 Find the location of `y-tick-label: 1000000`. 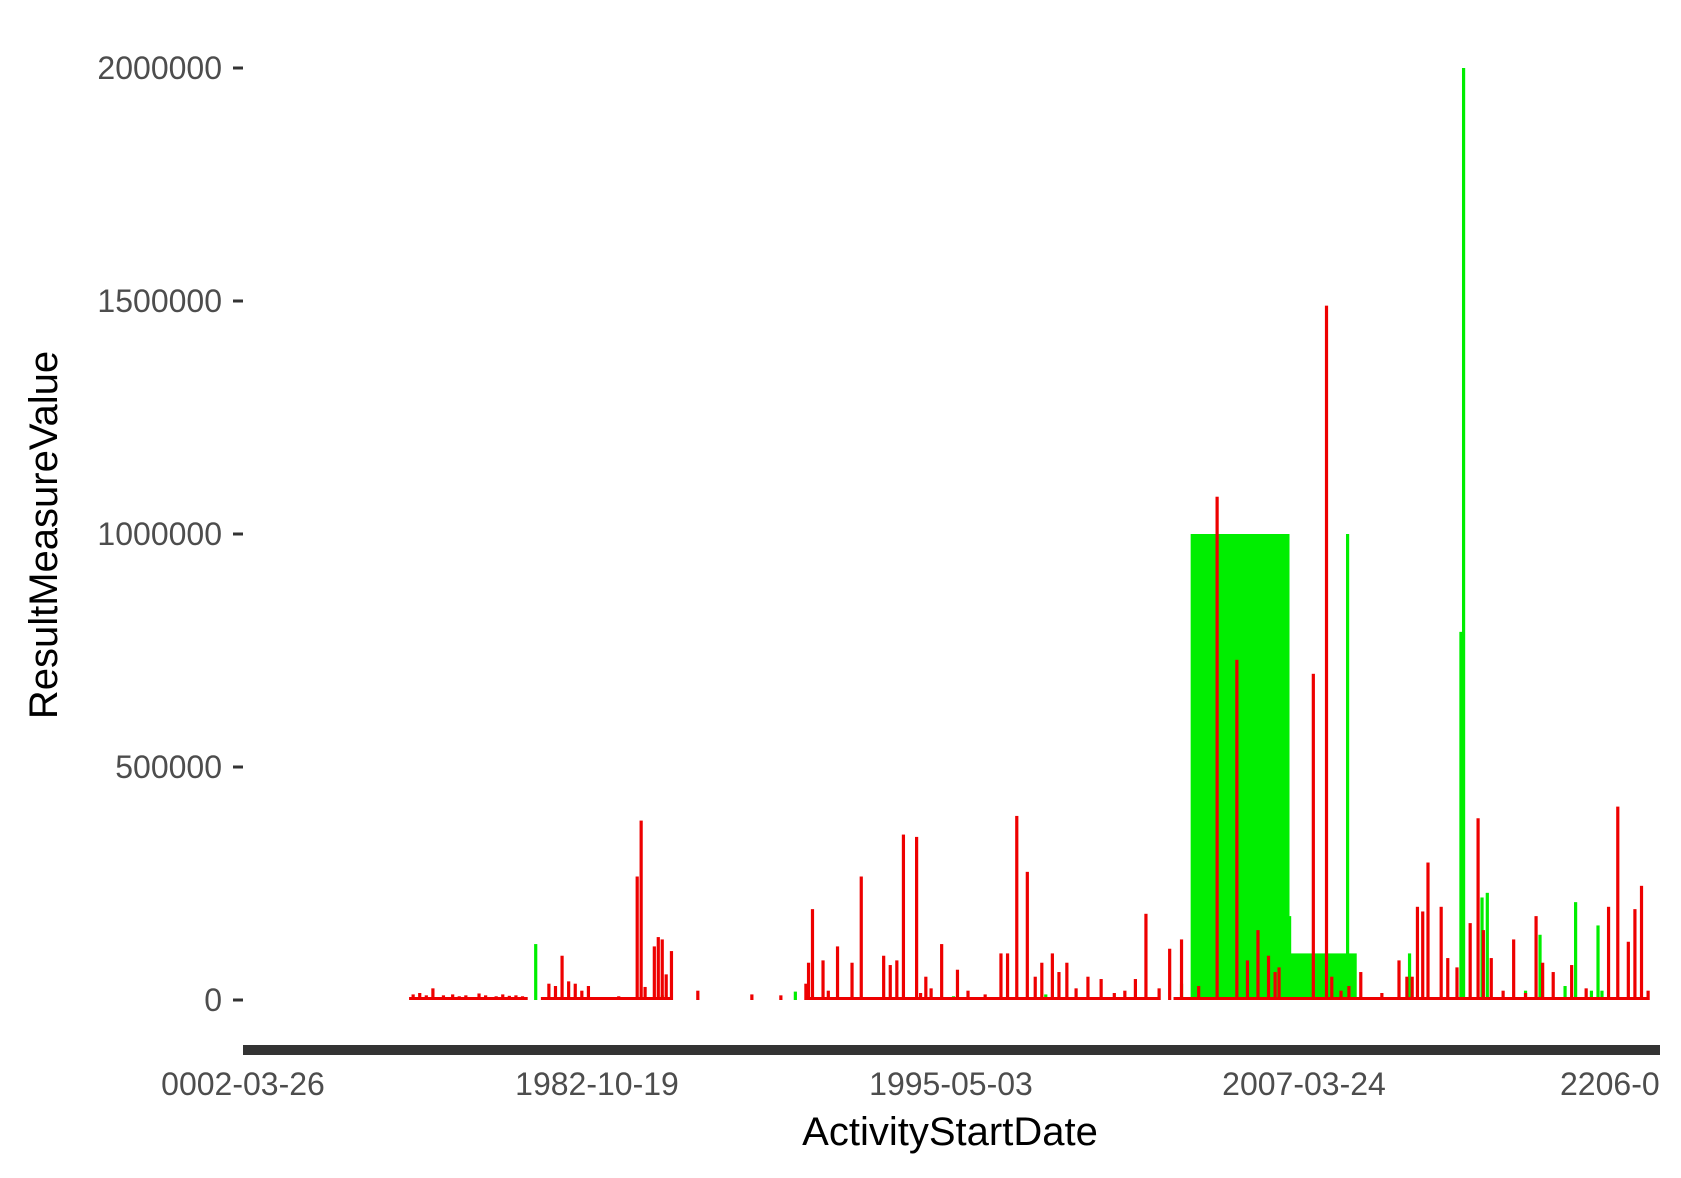

y-tick-label: 1000000 is located at coordinates (159, 534).